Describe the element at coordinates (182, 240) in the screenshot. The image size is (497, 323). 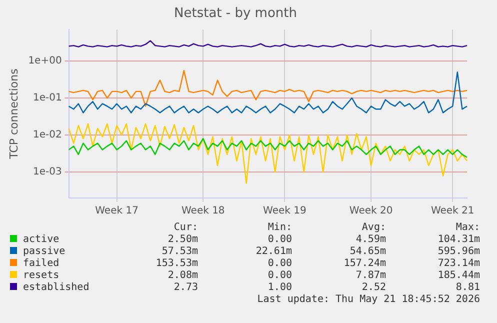
I see `text: 2.50m` at that location.